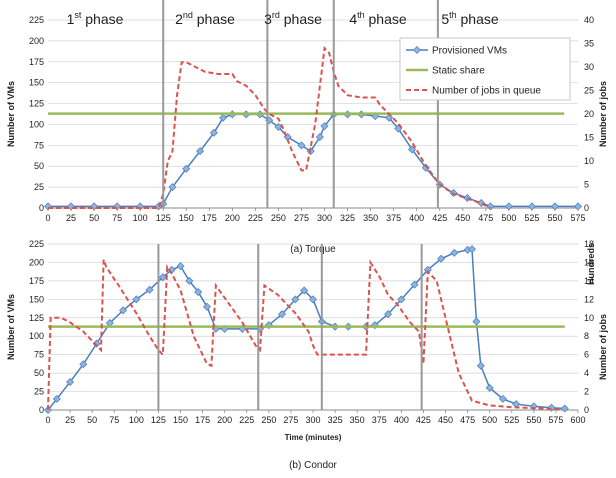 Image resolution: width=616 pixels, height=478 pixels. I want to click on x-tick-label: 125, so click(163, 218).